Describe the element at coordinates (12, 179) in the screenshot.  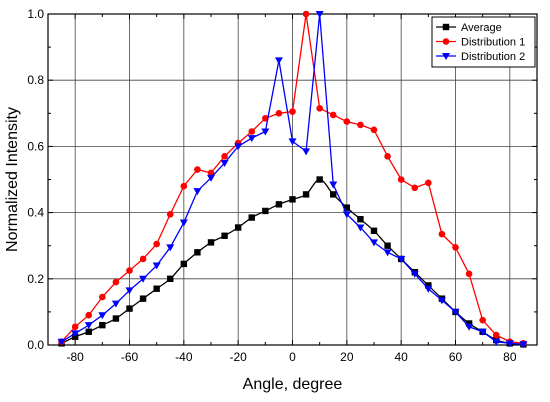
I see `y-axis-label: Normalized Intensity` at that location.